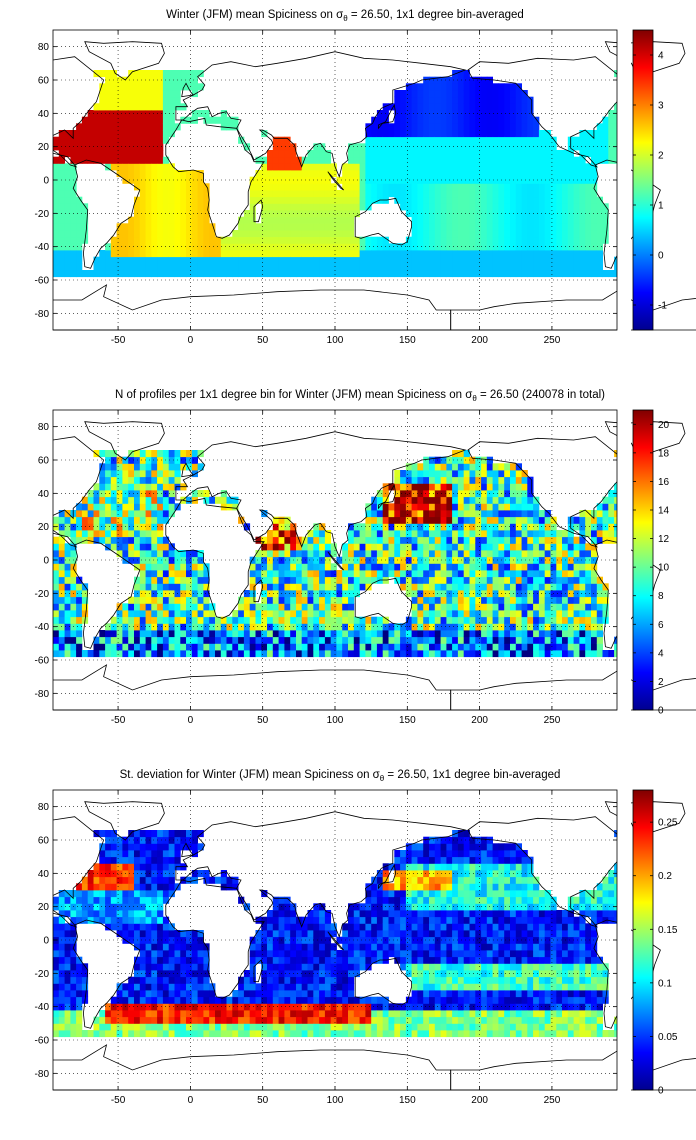  Describe the element at coordinates (661, 682) in the screenshot. I see `colorbar-tick-label: 2` at that location.